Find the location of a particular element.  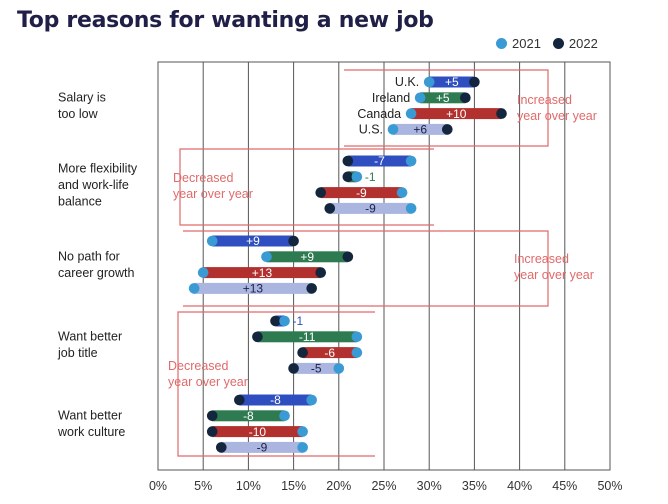

change-label: +9 is located at coordinates (253, 241).